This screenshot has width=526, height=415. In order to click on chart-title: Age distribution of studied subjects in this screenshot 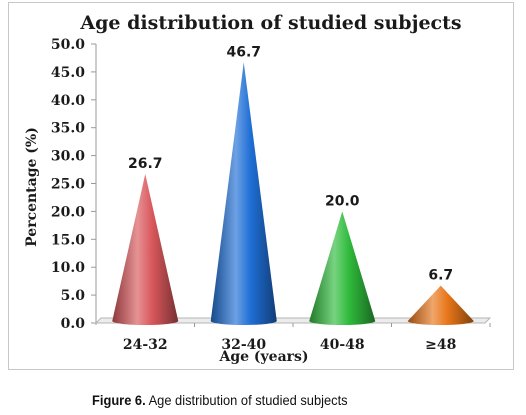, I will do `click(270, 23)`.